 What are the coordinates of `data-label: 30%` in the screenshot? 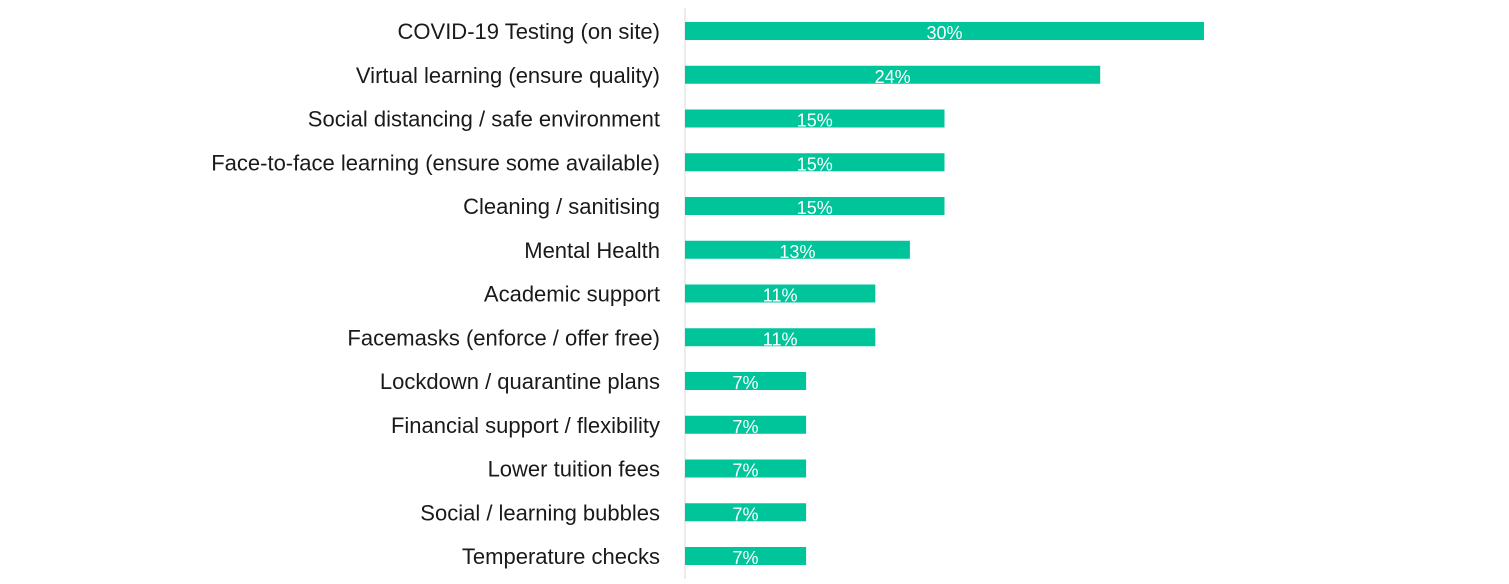 It's located at (944, 33).